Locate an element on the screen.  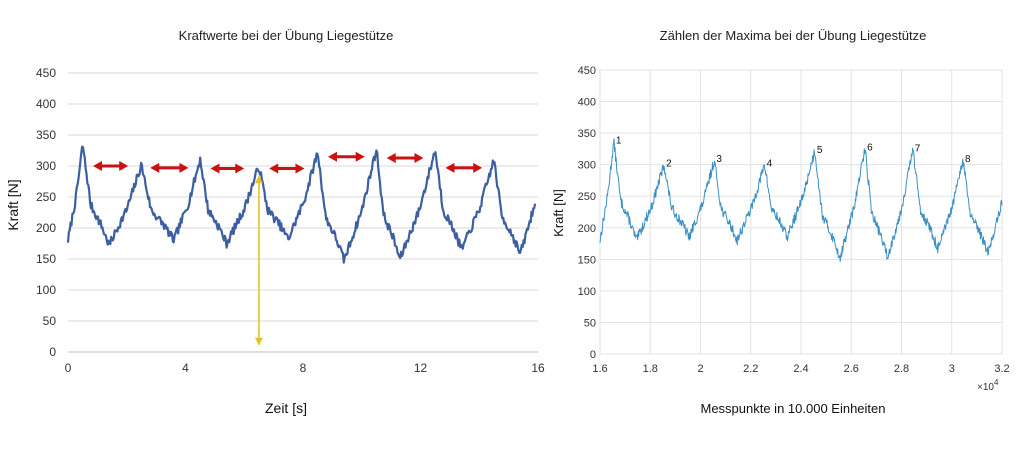
x-tick-label: 2.4 is located at coordinates (800, 369).